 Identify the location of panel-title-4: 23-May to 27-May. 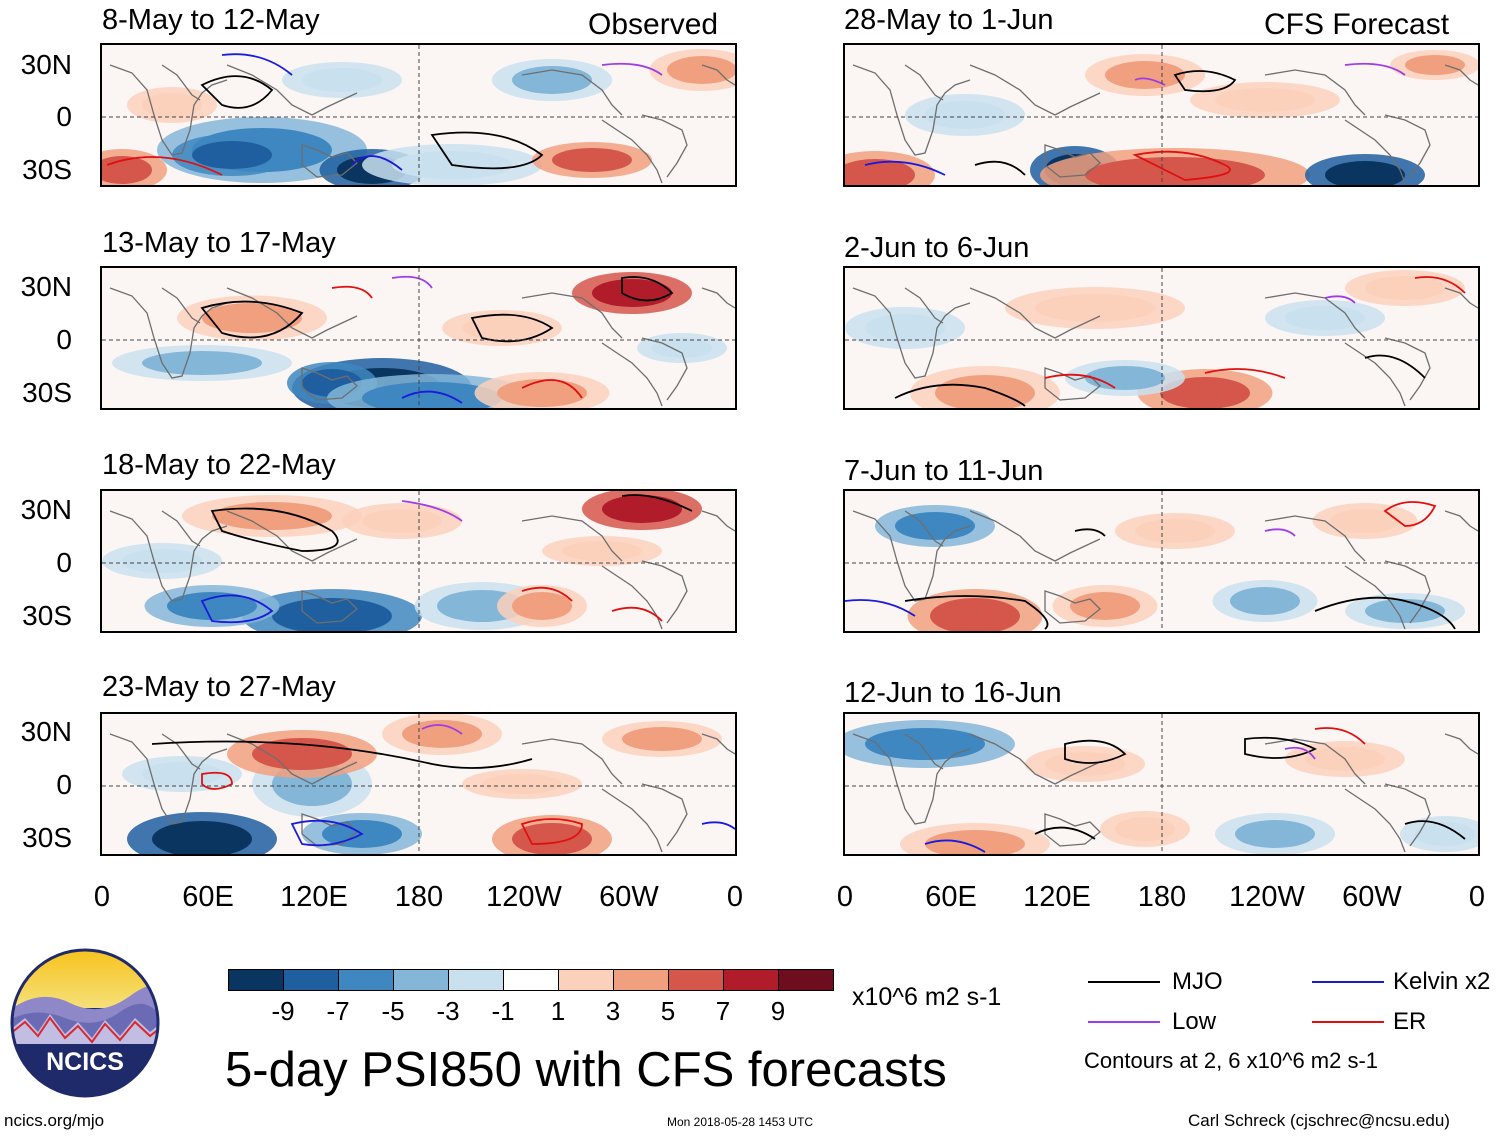
(219, 687).